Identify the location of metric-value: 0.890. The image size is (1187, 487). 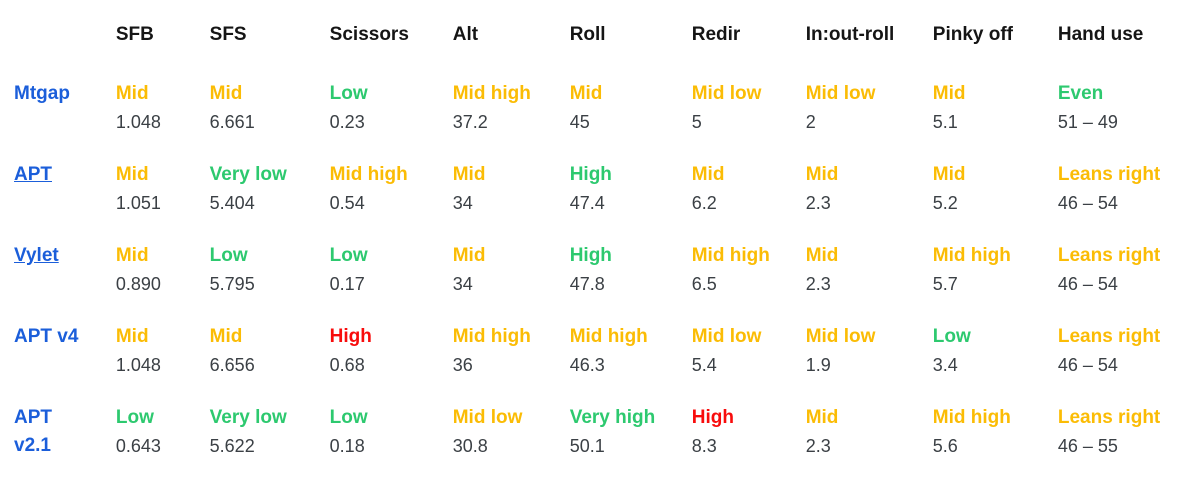
(138, 284).